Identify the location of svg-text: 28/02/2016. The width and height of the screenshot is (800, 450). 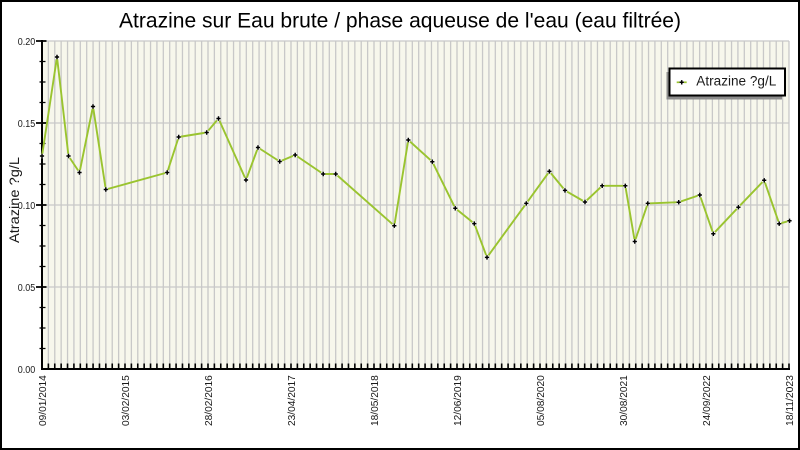
(209, 400).